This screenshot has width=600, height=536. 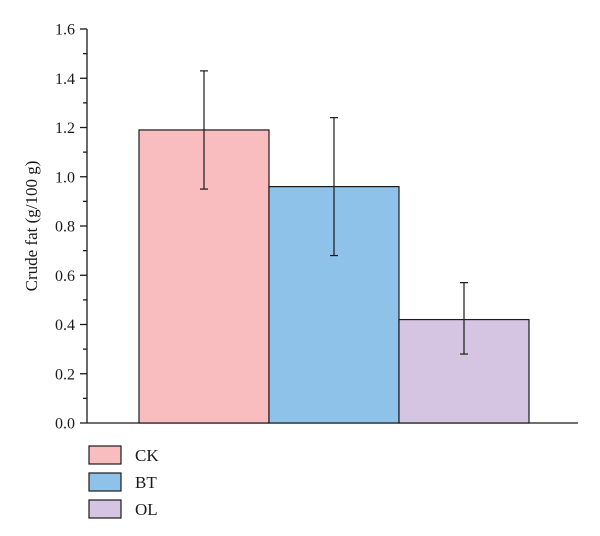 What do you see at coordinates (65, 325) in the screenshot?
I see `y-tick-label: 0.4` at bounding box center [65, 325].